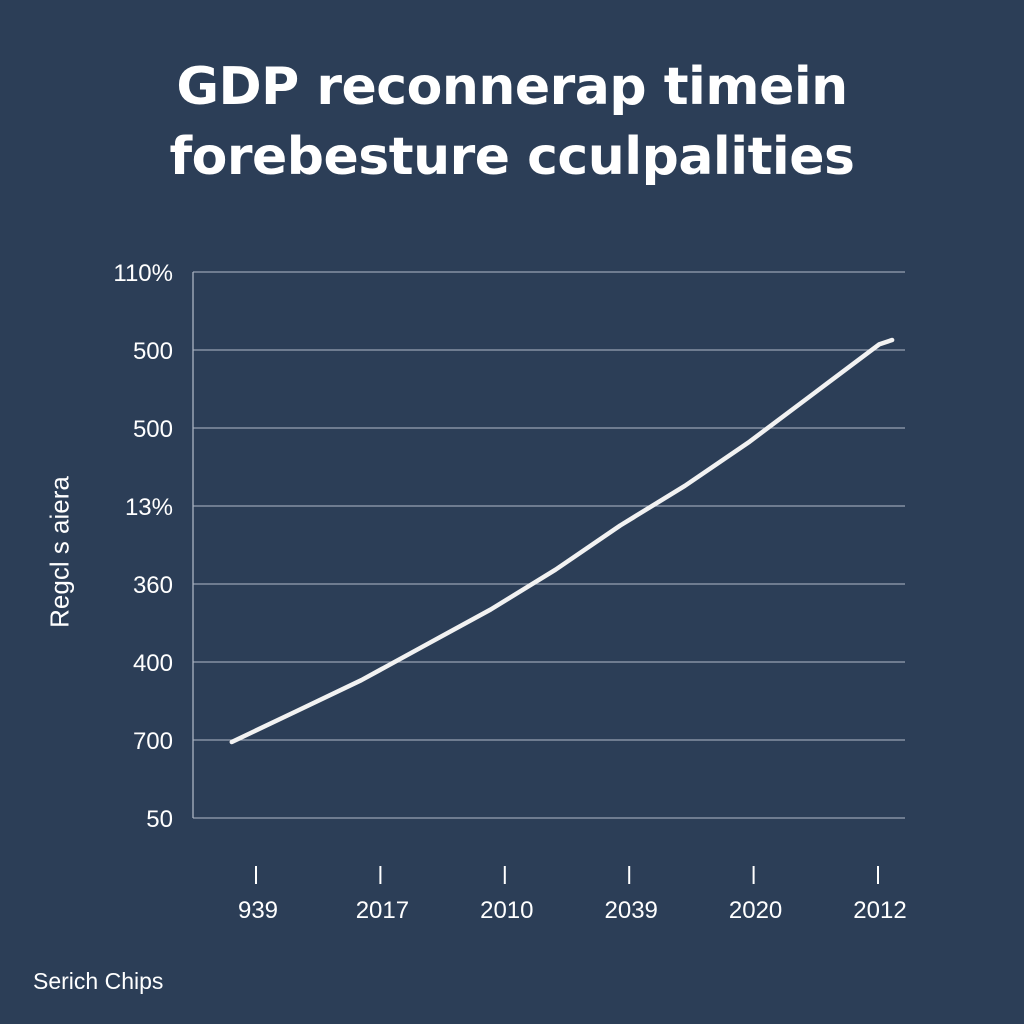  Describe the element at coordinates (755, 910) in the screenshot. I see `x-tick-label: 2020` at that location.